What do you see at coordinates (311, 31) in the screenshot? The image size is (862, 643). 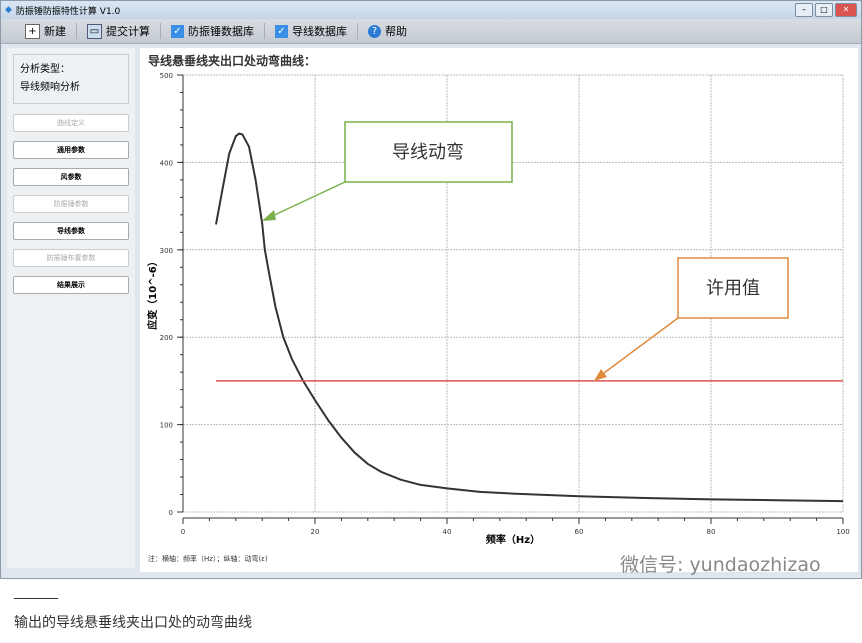 I see `conductor-database-button: ✓ 导线数据库` at bounding box center [311, 31].